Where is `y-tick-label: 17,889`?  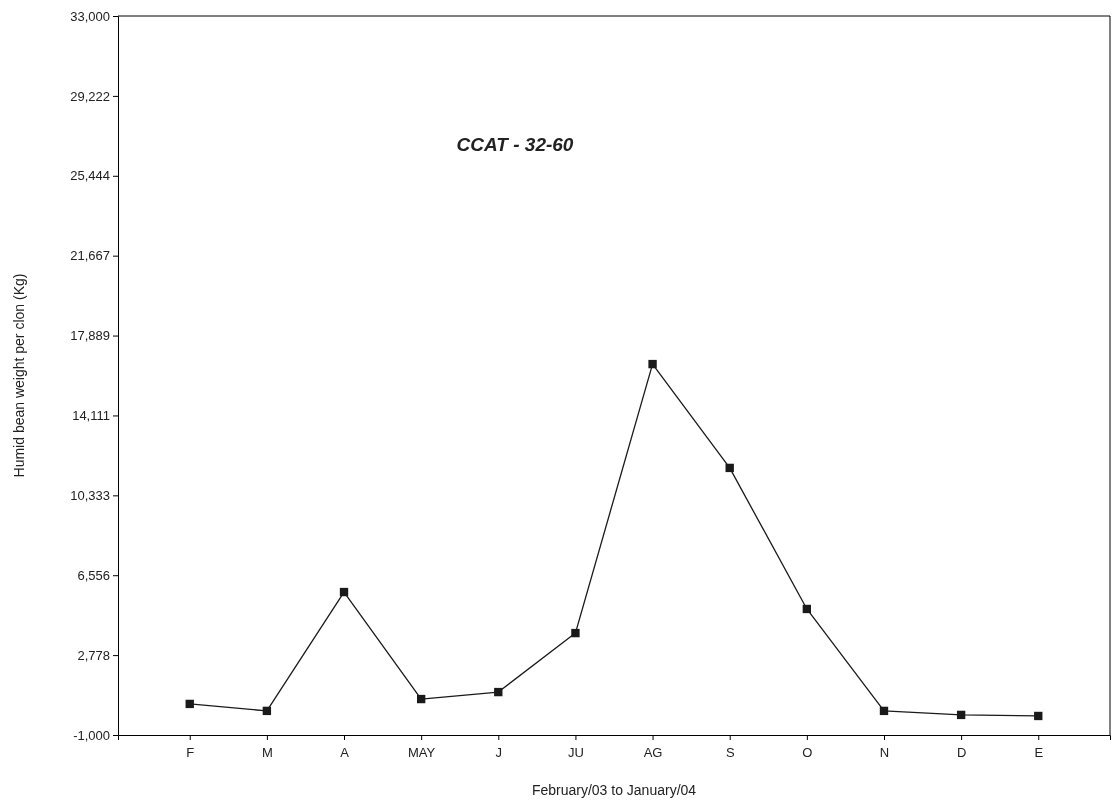 y-tick-label: 17,889 is located at coordinates (90, 336).